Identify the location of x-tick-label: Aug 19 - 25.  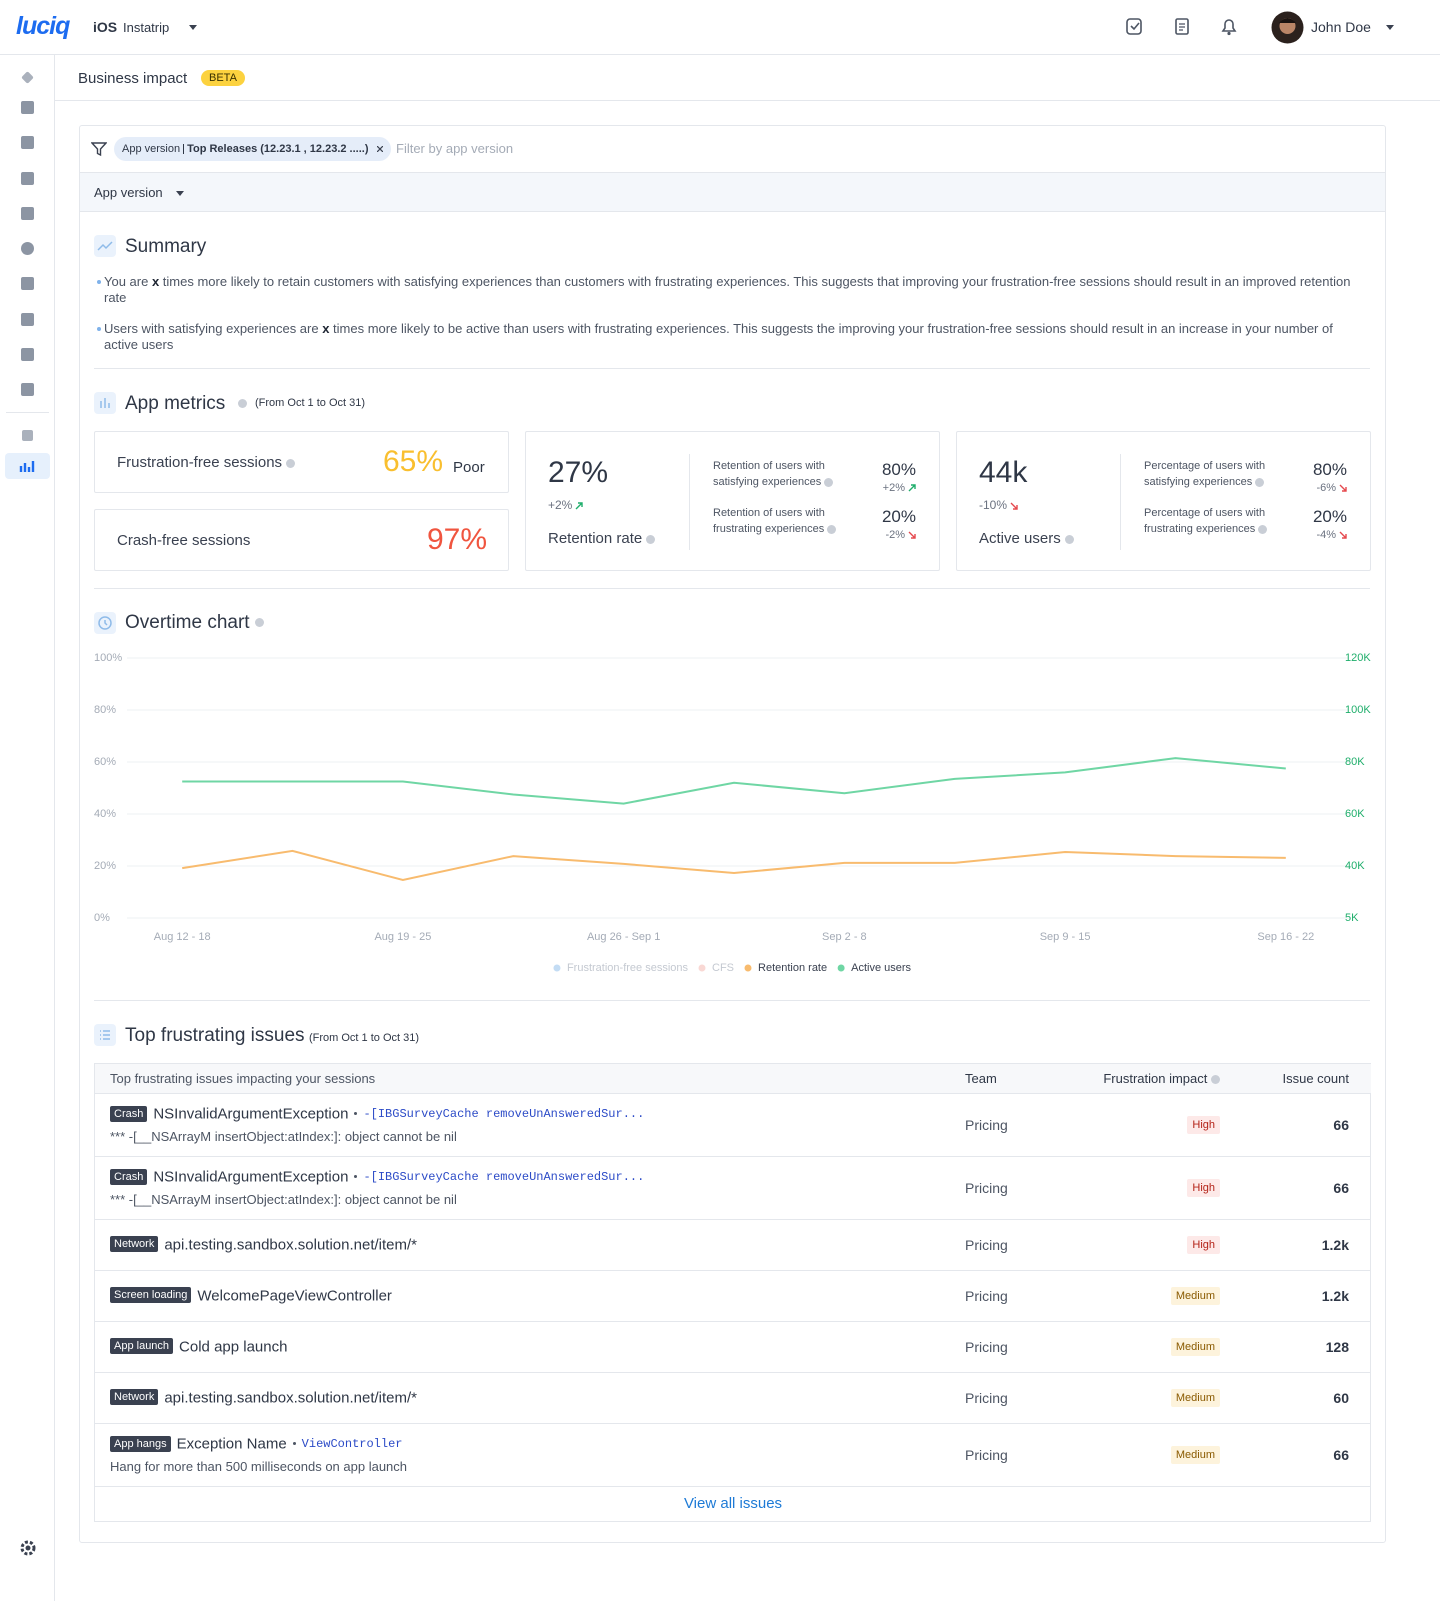
(402, 937).